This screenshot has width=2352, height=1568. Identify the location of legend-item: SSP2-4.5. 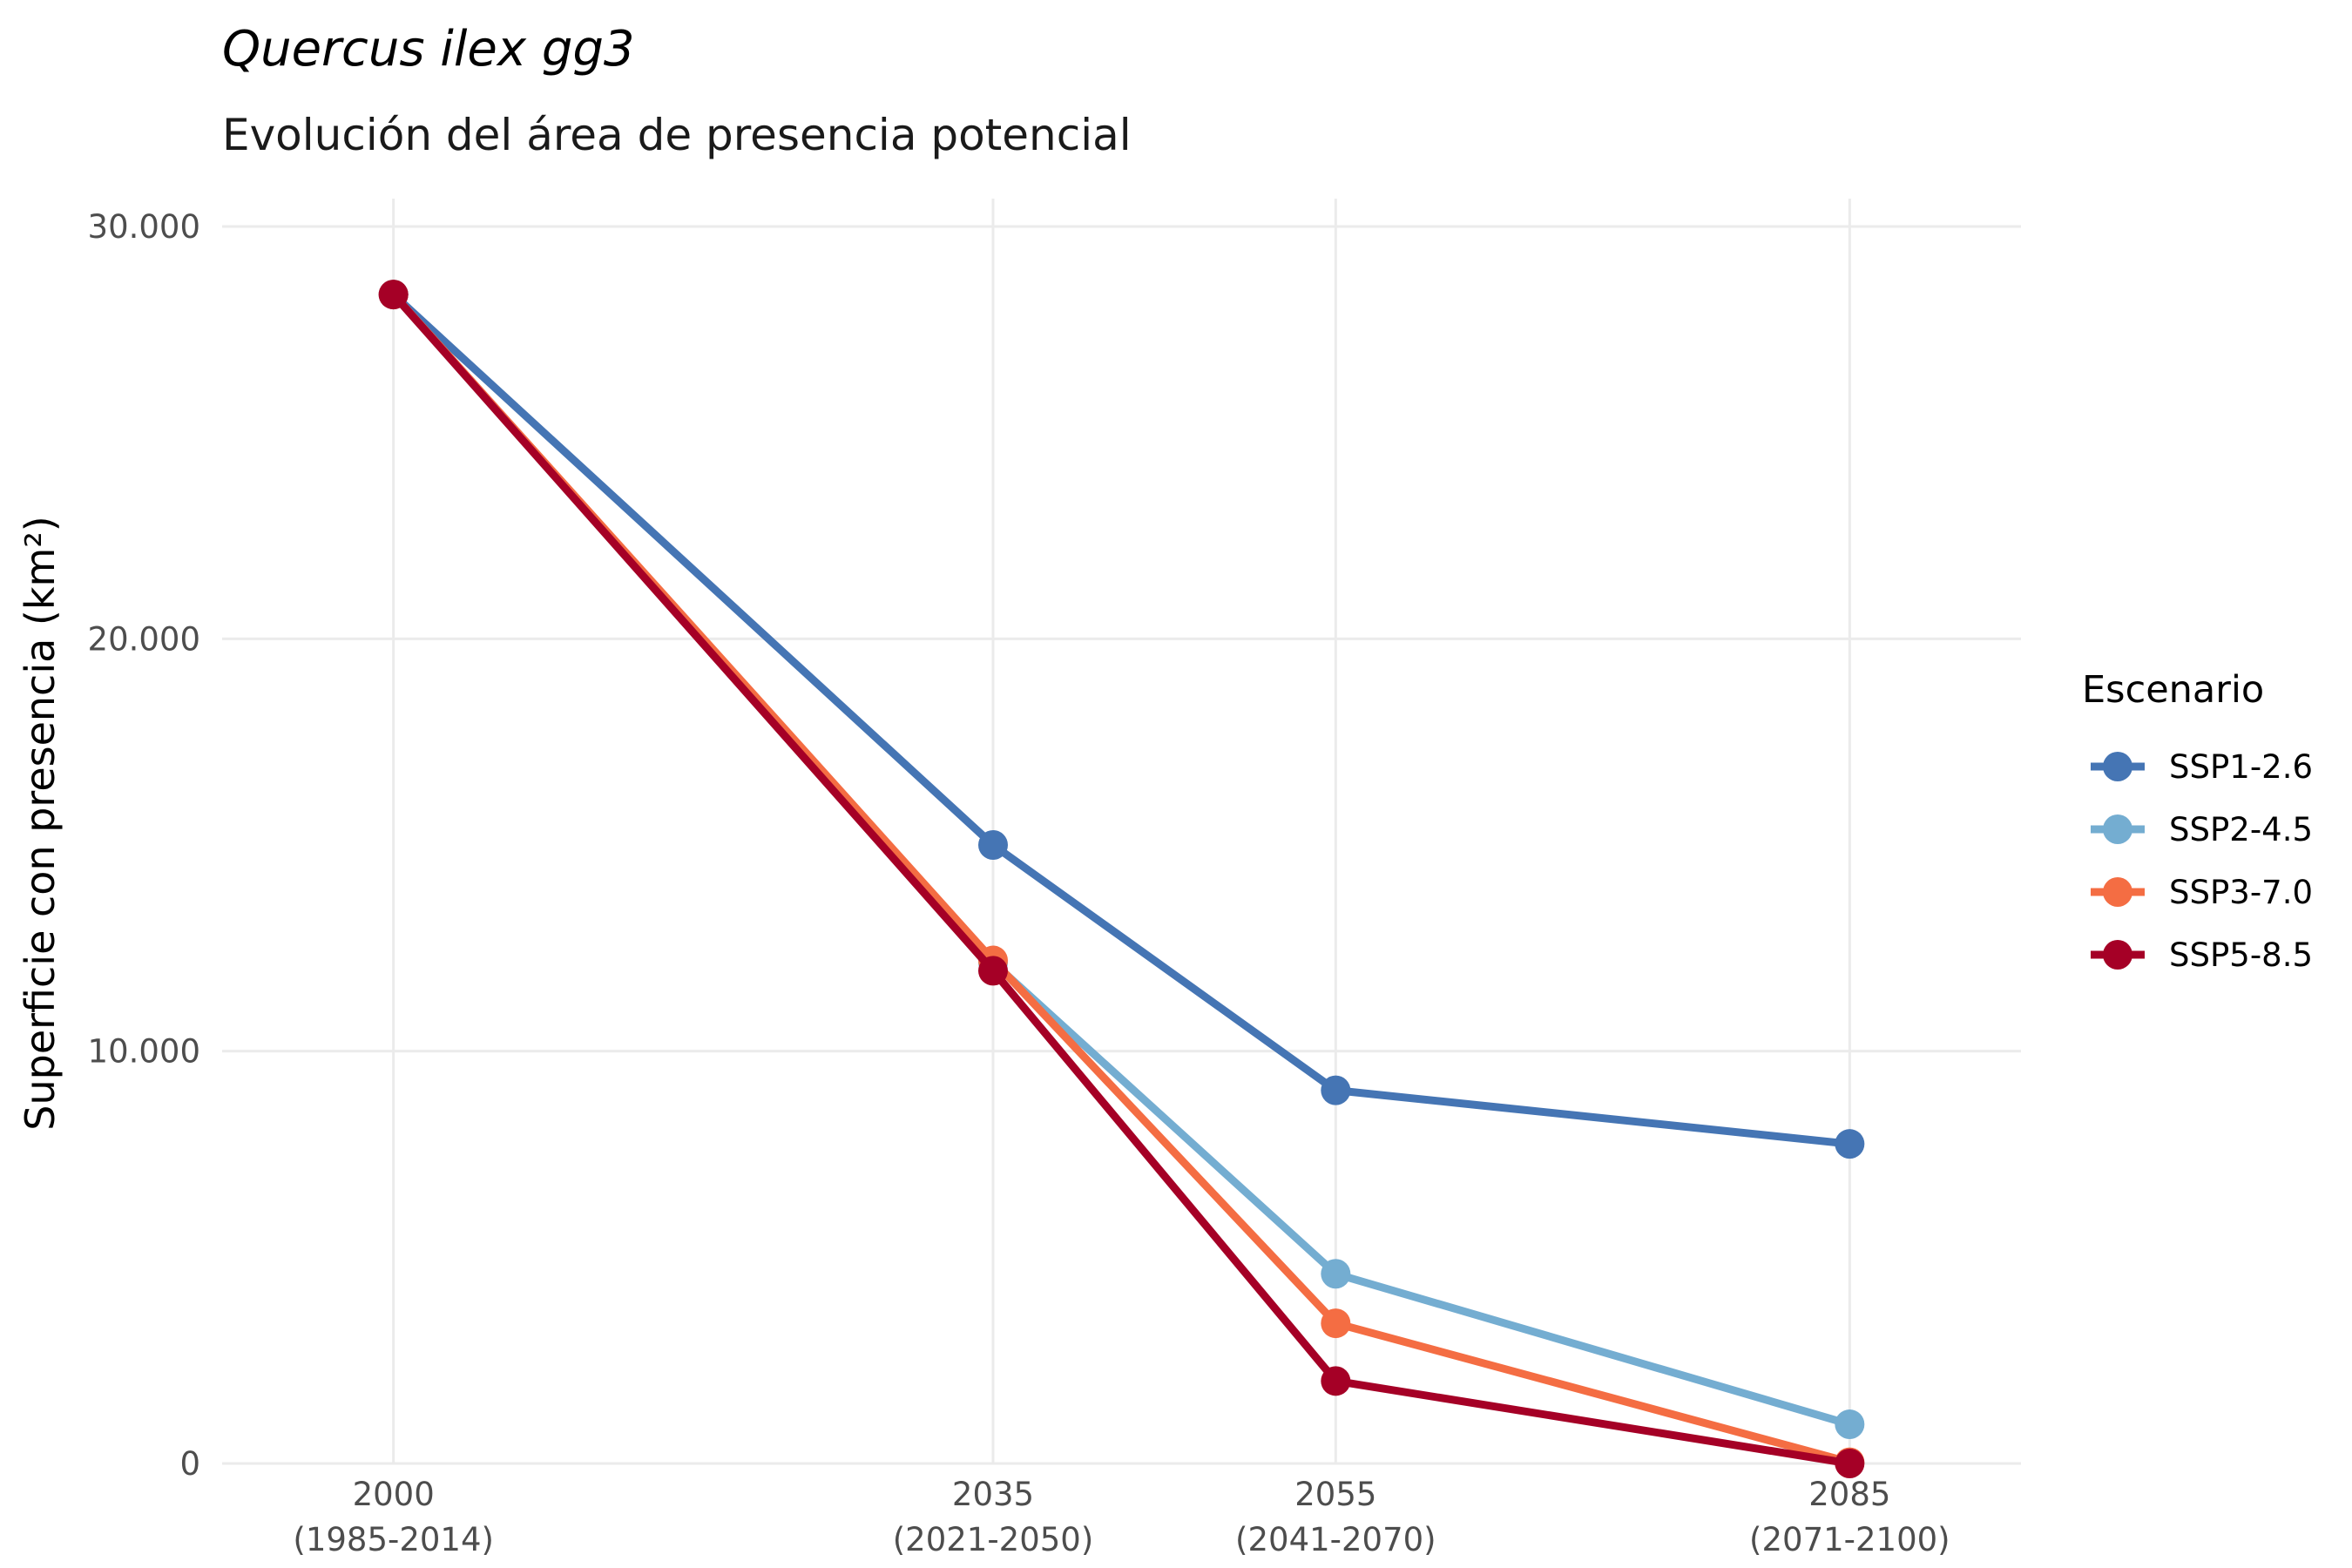
(2202, 830).